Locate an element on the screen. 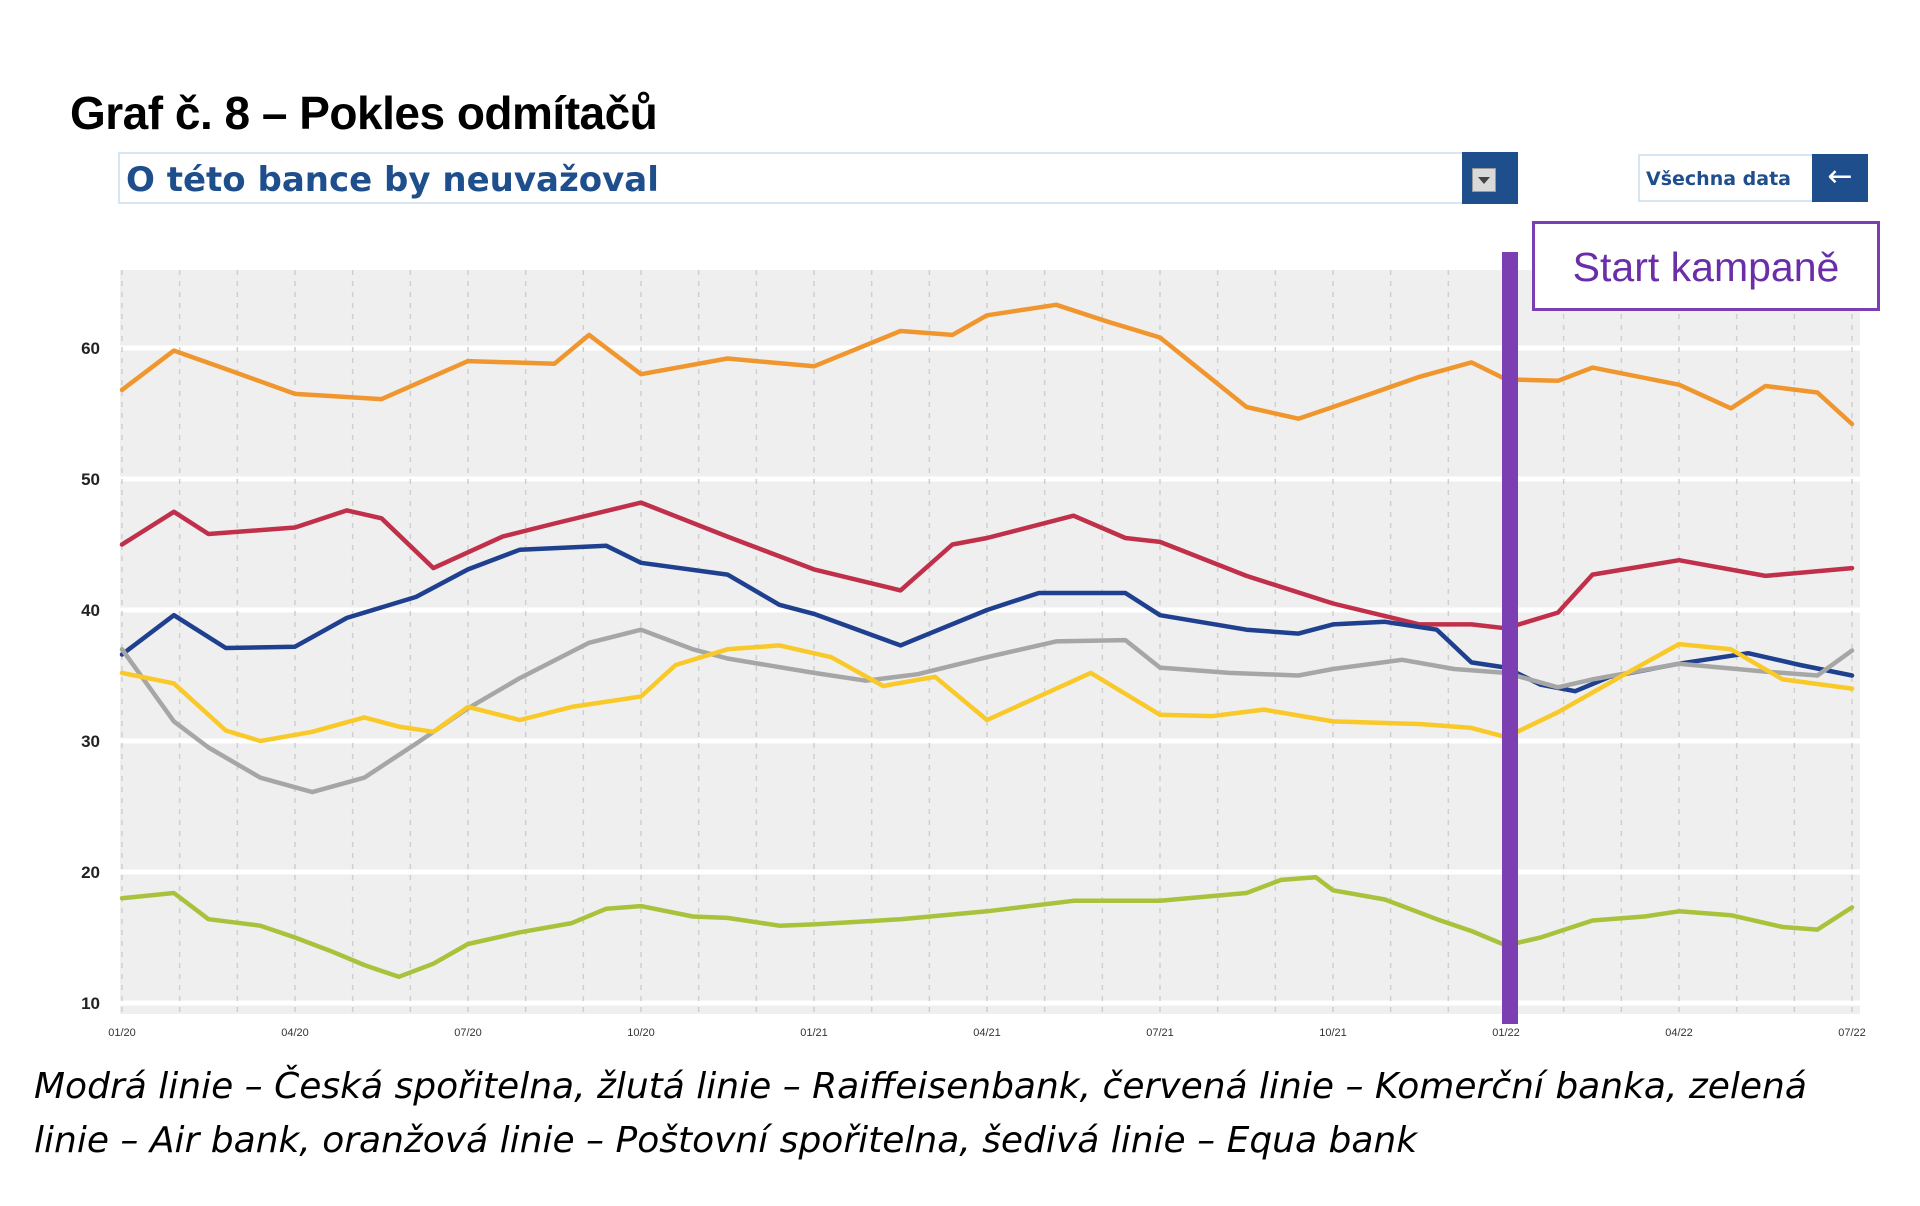 The image size is (1920, 1206). x-tick-label: 07/20 is located at coordinates (468, 1033).